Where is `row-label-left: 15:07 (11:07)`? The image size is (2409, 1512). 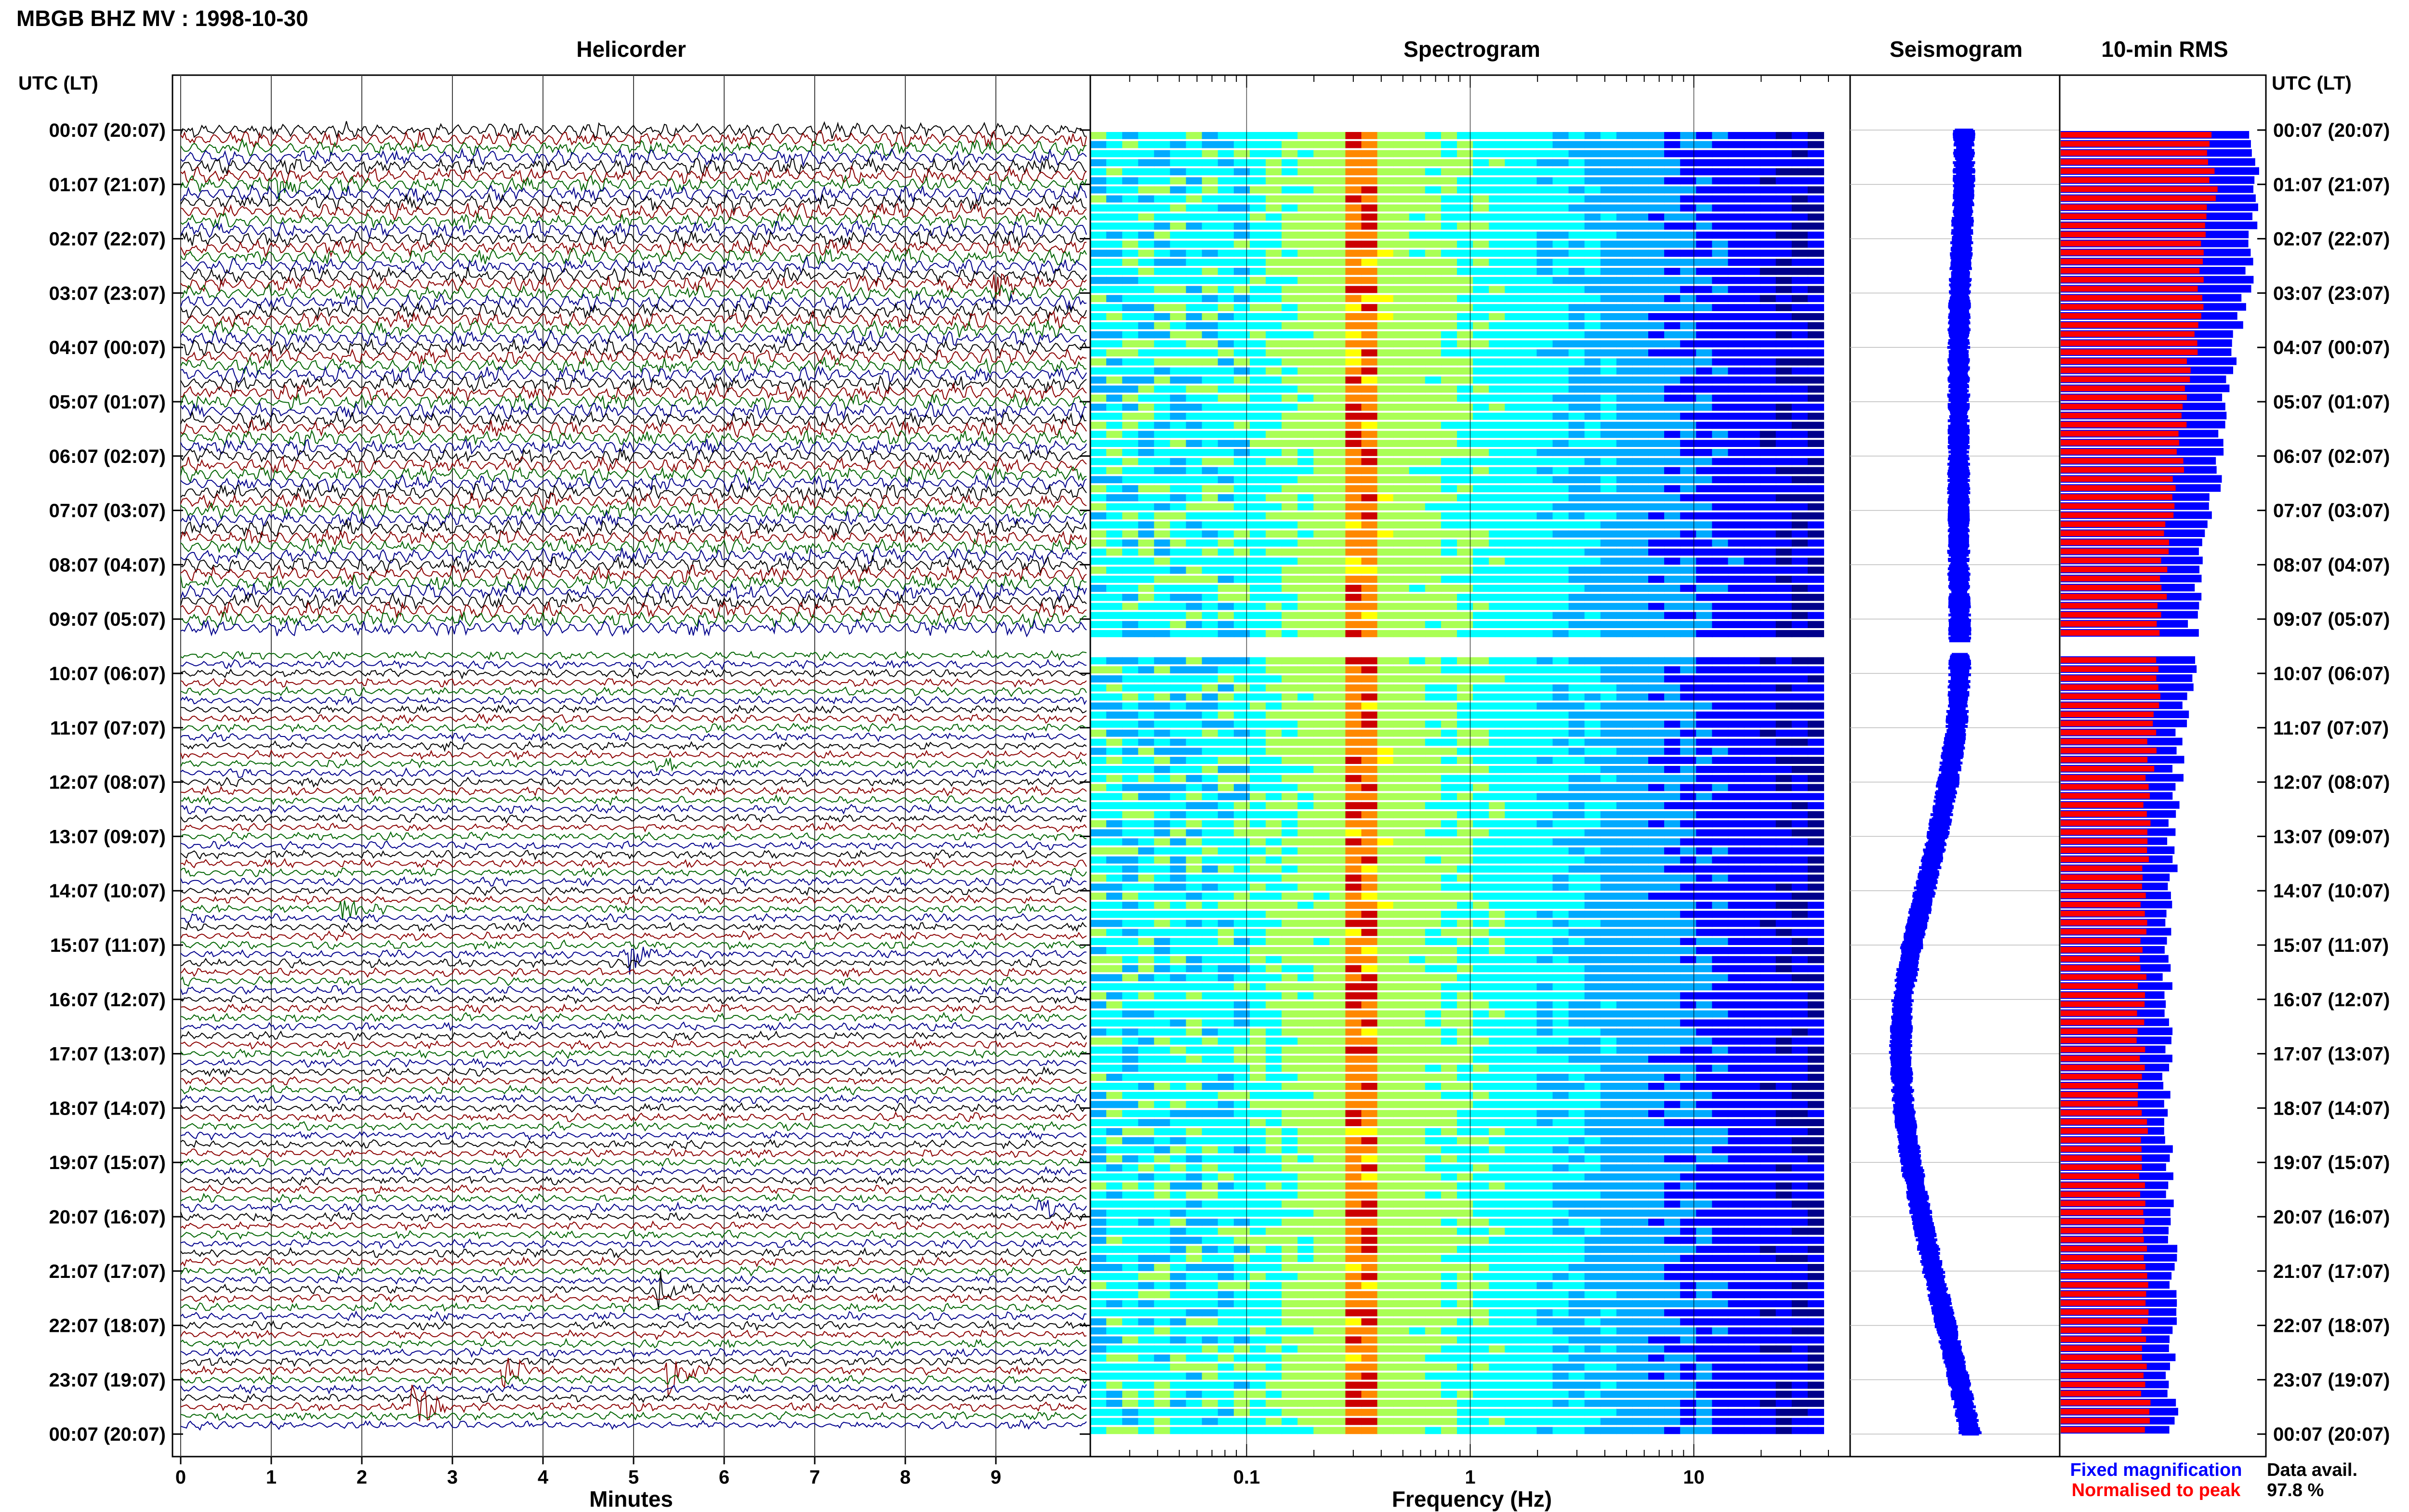 row-label-left: 15:07 (11:07) is located at coordinates (108, 945).